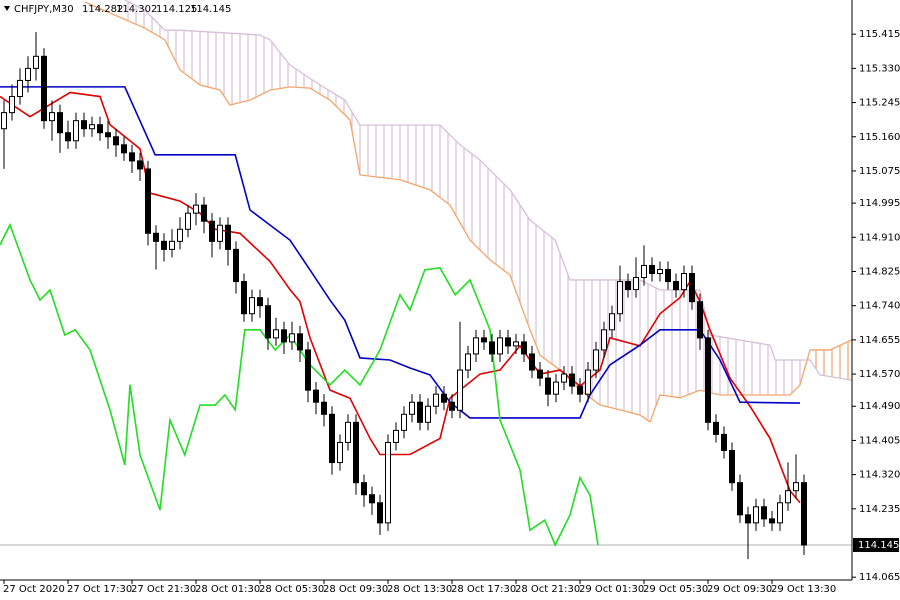  Describe the element at coordinates (879, 203) in the screenshot. I see `y-tick-label: 114.995` at that location.